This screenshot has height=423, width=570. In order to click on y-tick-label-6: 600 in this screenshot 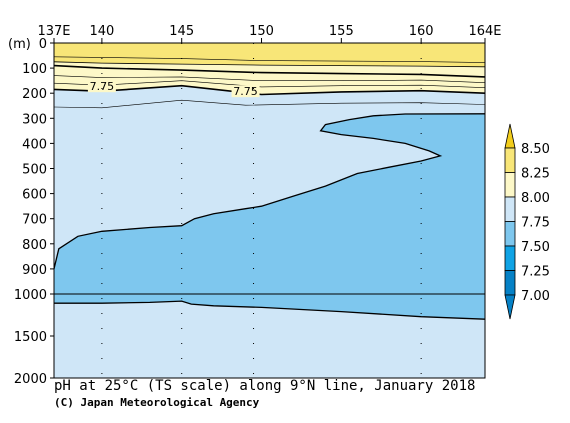, I will do `click(34, 195)`.